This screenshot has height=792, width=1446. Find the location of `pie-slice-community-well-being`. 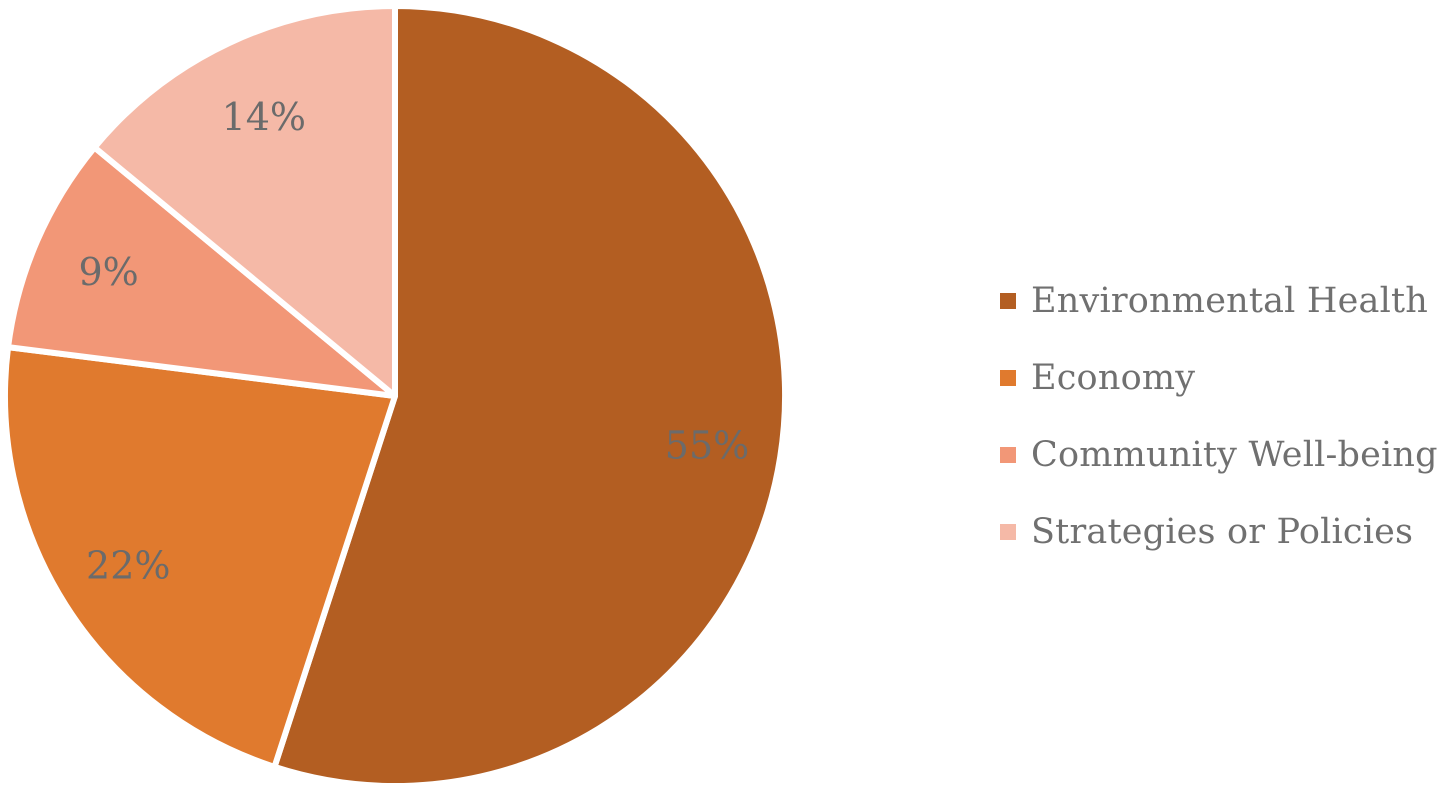

pie-slice-community-well-being is located at coordinates (201, 271).